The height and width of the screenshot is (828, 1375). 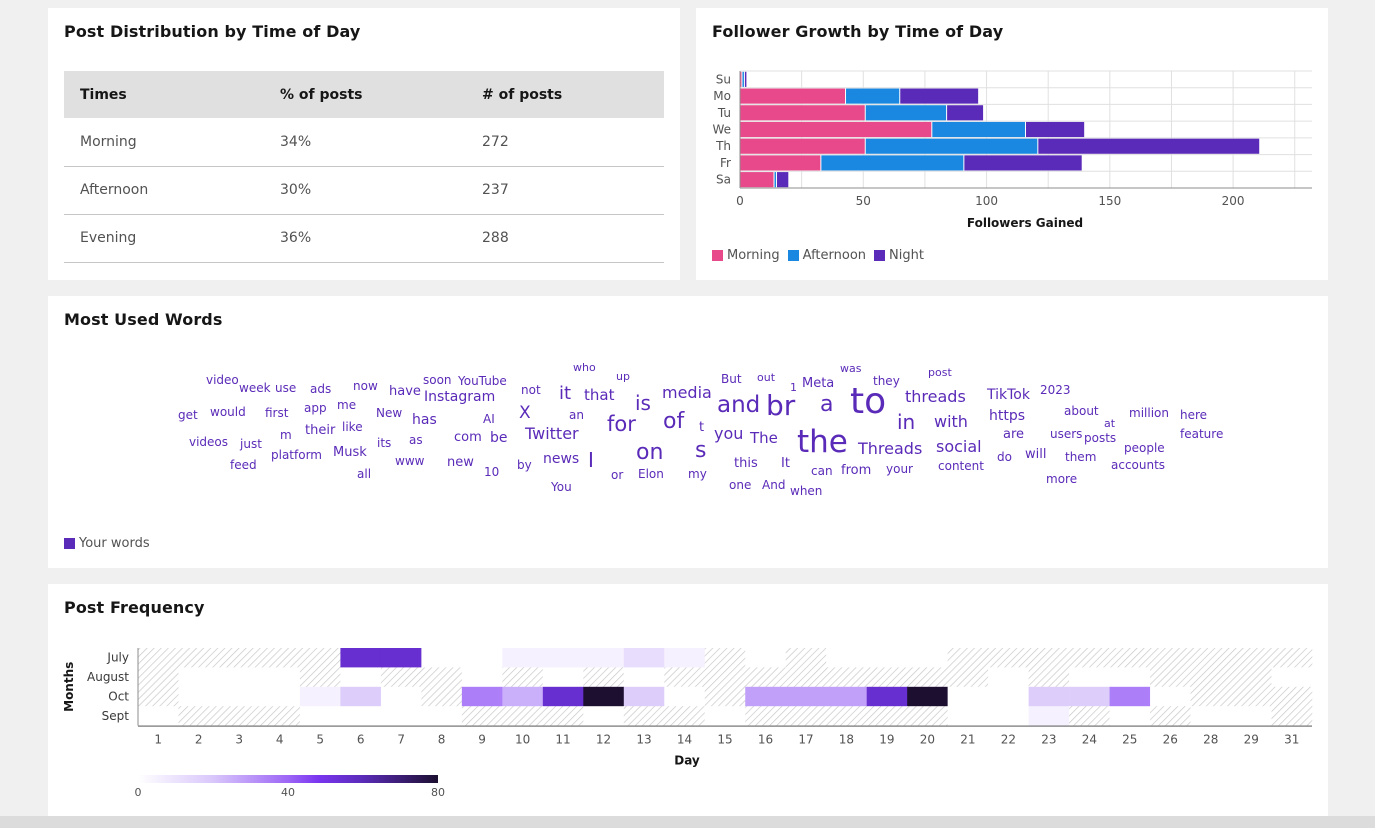 I want to click on word-cloud-word: their, so click(x=320, y=430).